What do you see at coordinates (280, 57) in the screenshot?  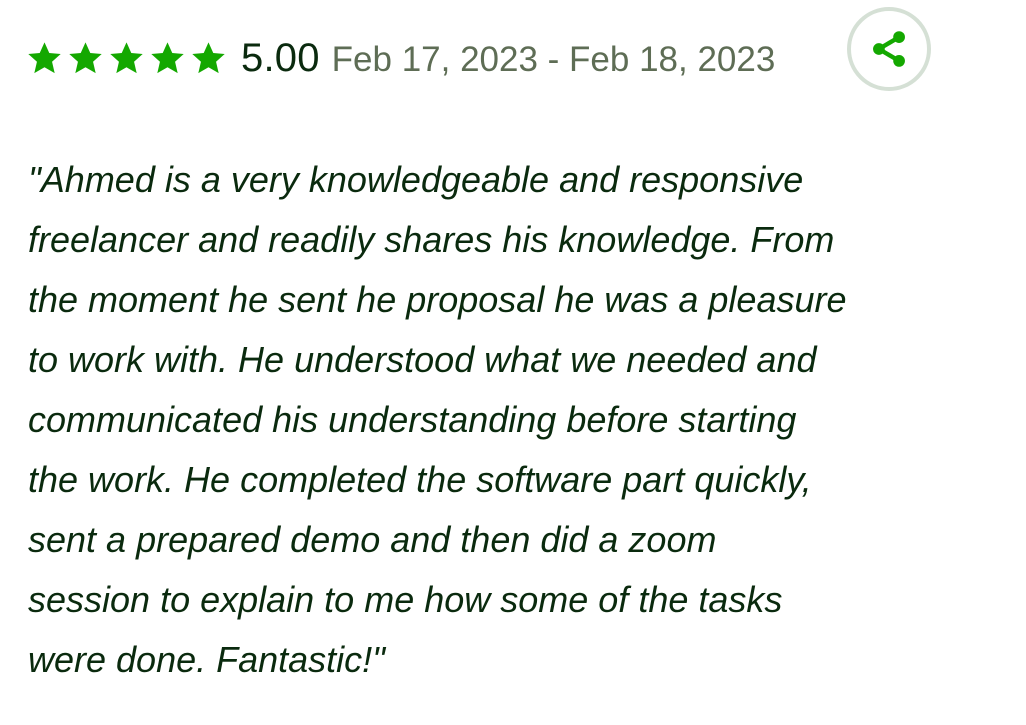 I see `rating-score: 5.00` at bounding box center [280, 57].